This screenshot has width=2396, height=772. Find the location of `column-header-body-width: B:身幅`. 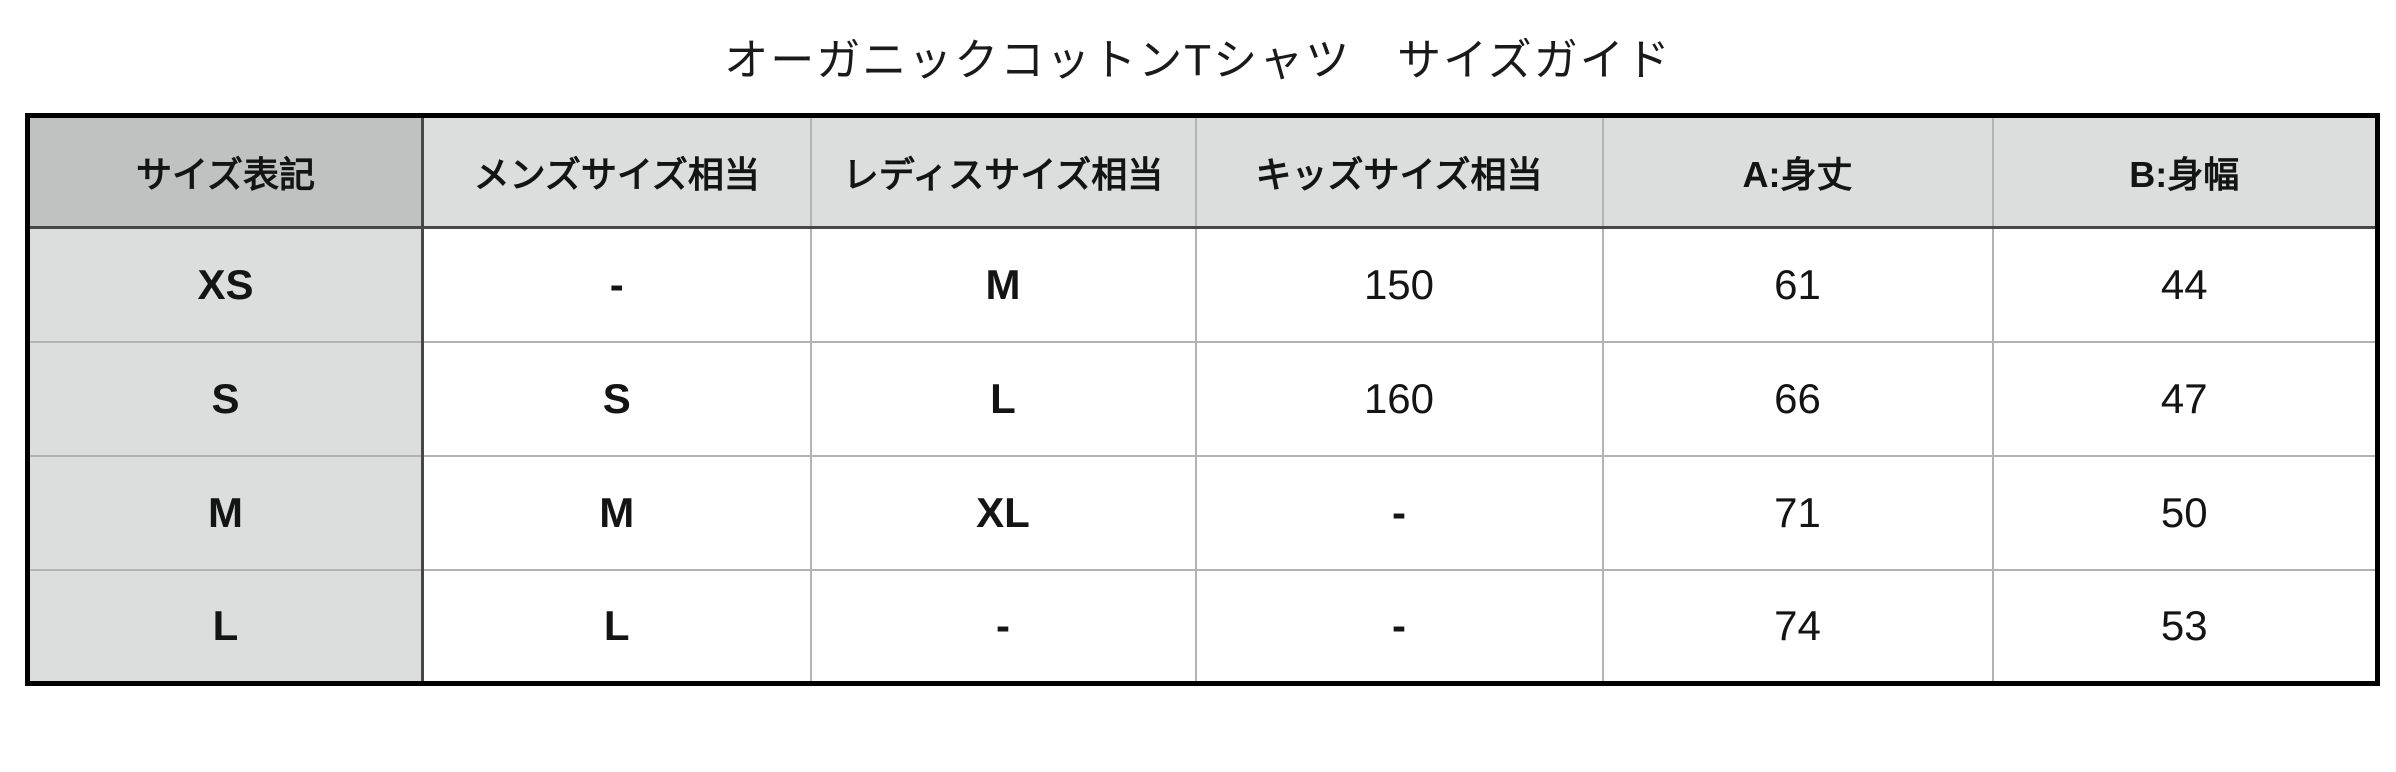

column-header-body-width: B:身幅 is located at coordinates (2185, 171).